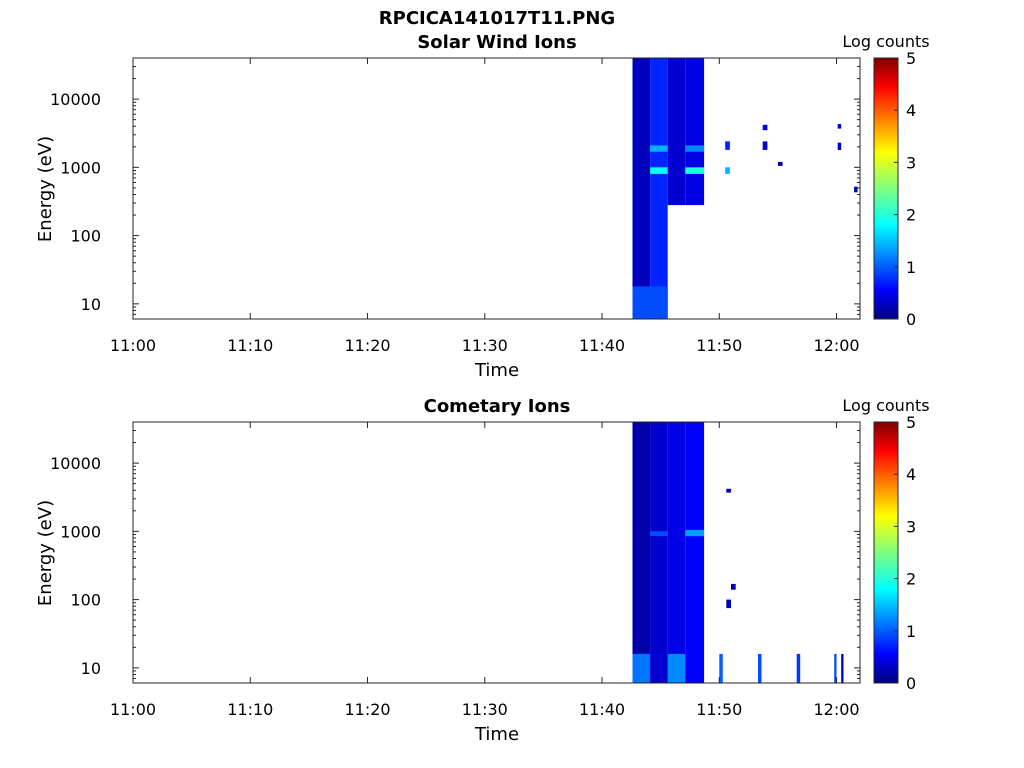 This screenshot has height=768, width=1024. What do you see at coordinates (496, 370) in the screenshot?
I see `x-axis-label-solar-wind: Time` at bounding box center [496, 370].